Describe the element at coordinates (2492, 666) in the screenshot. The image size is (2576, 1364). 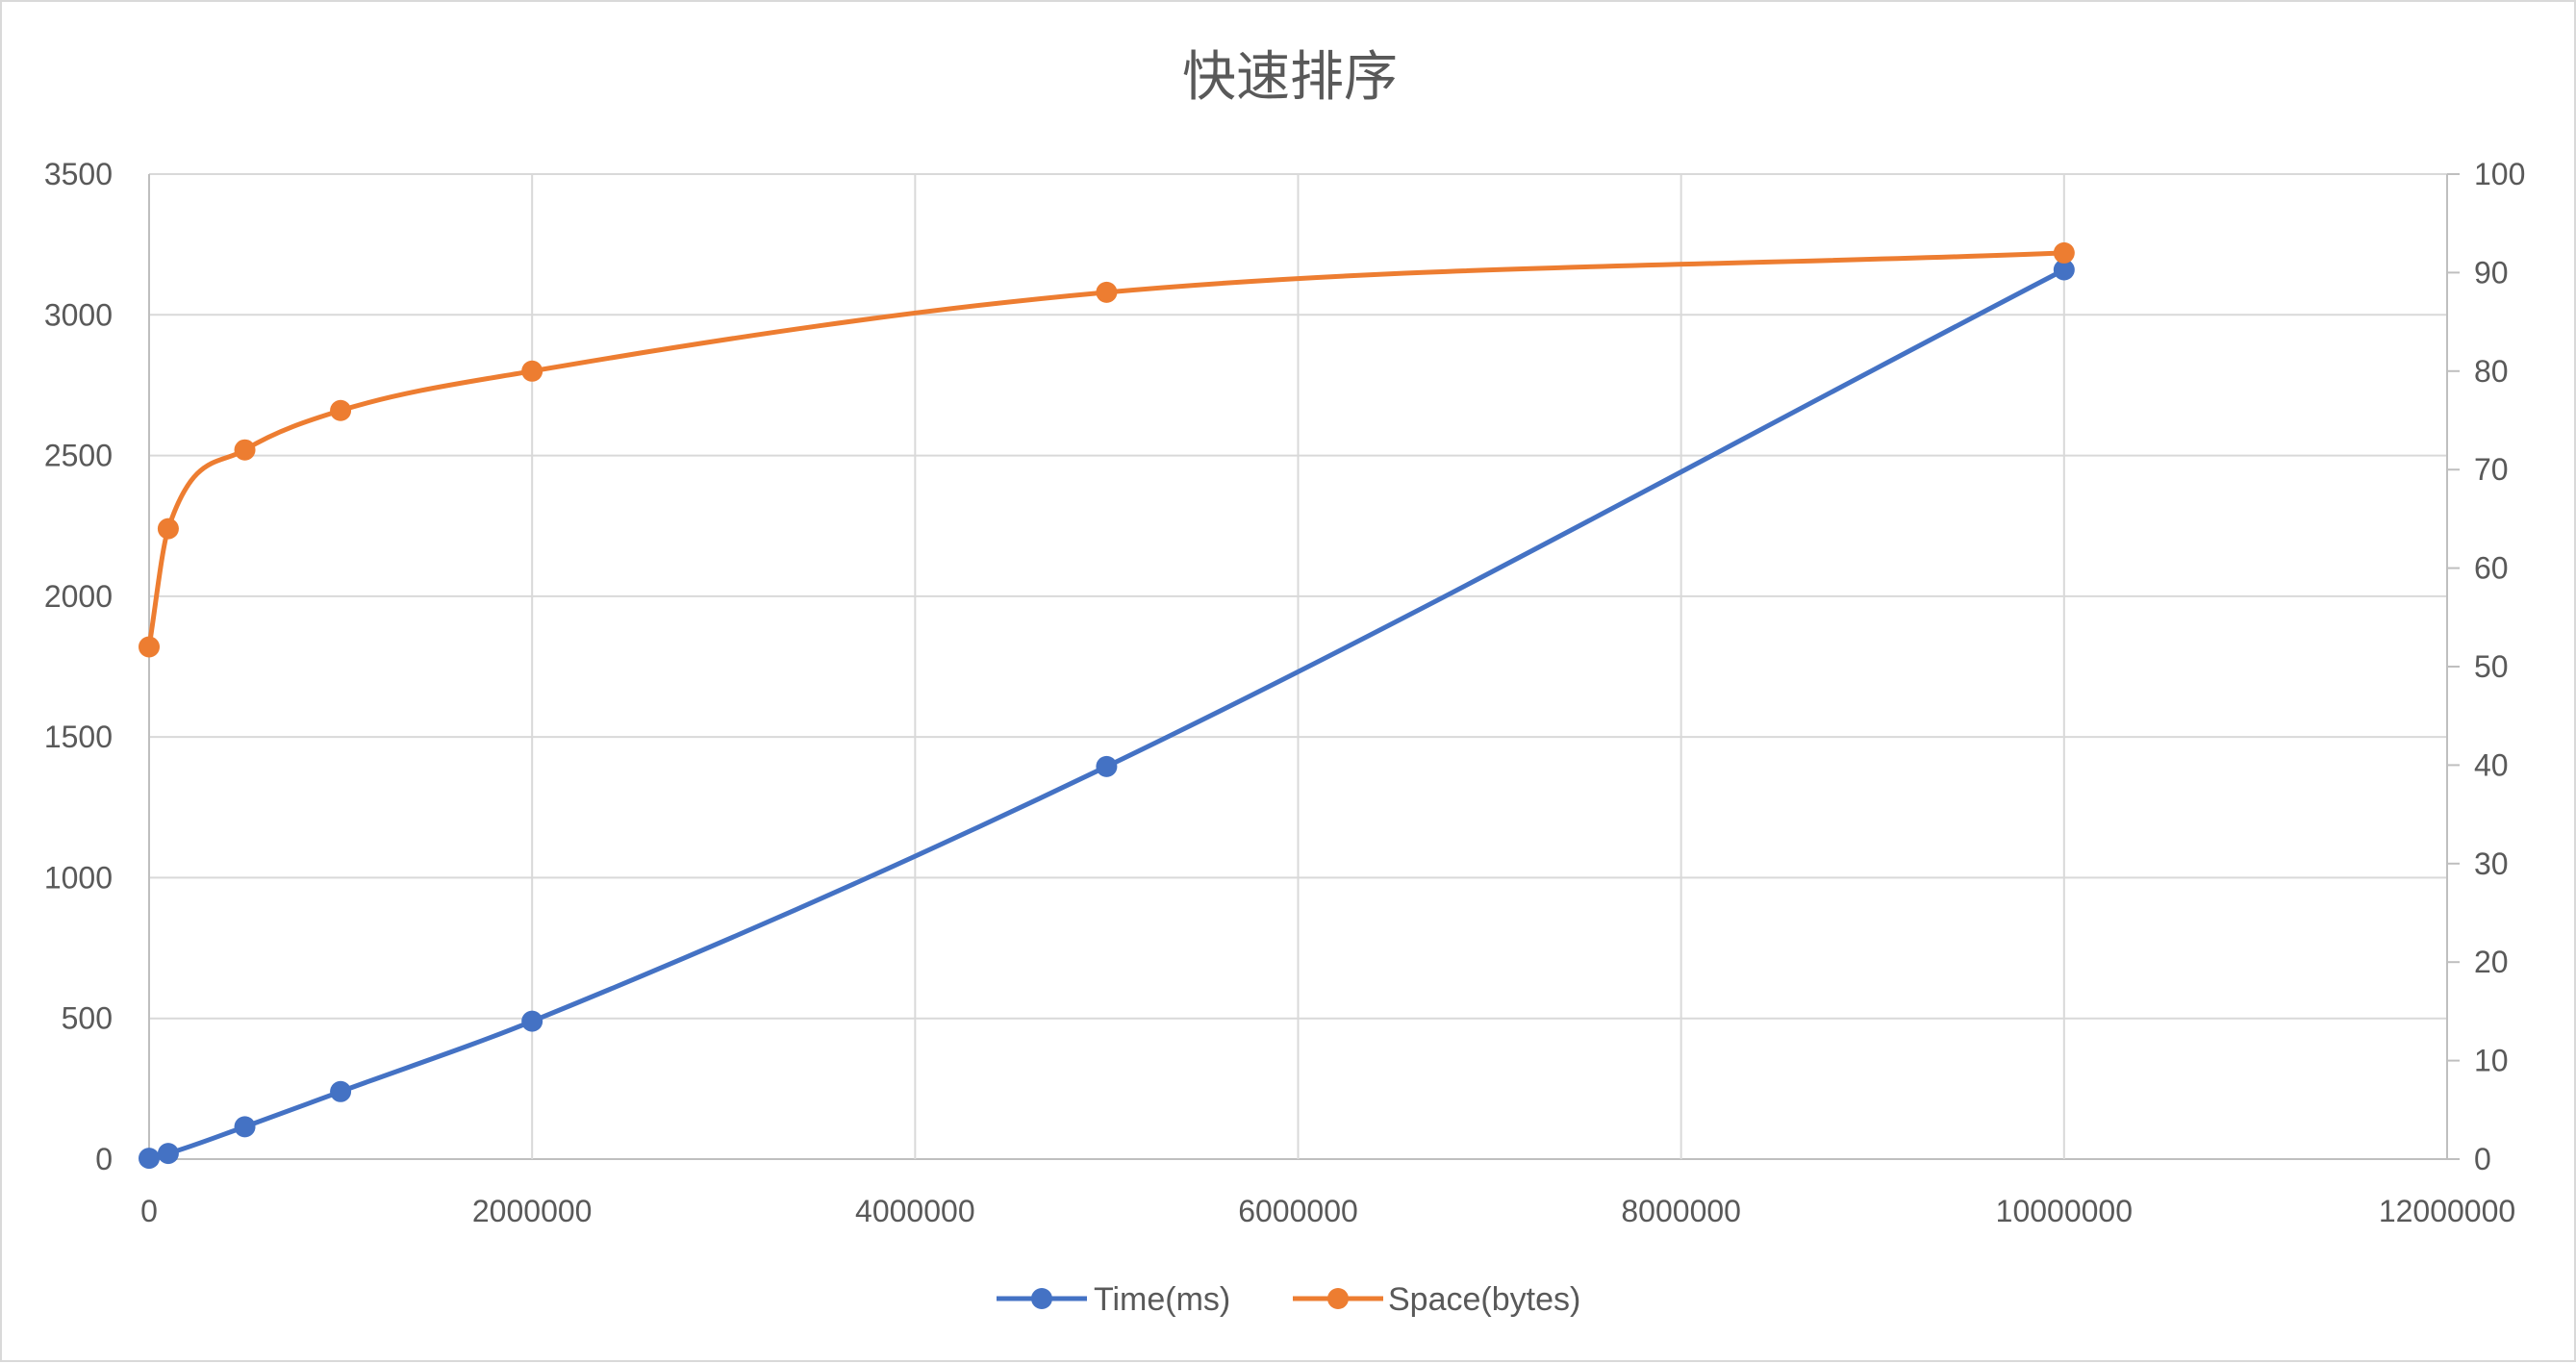
I see `y2-tick-label: 50` at that location.